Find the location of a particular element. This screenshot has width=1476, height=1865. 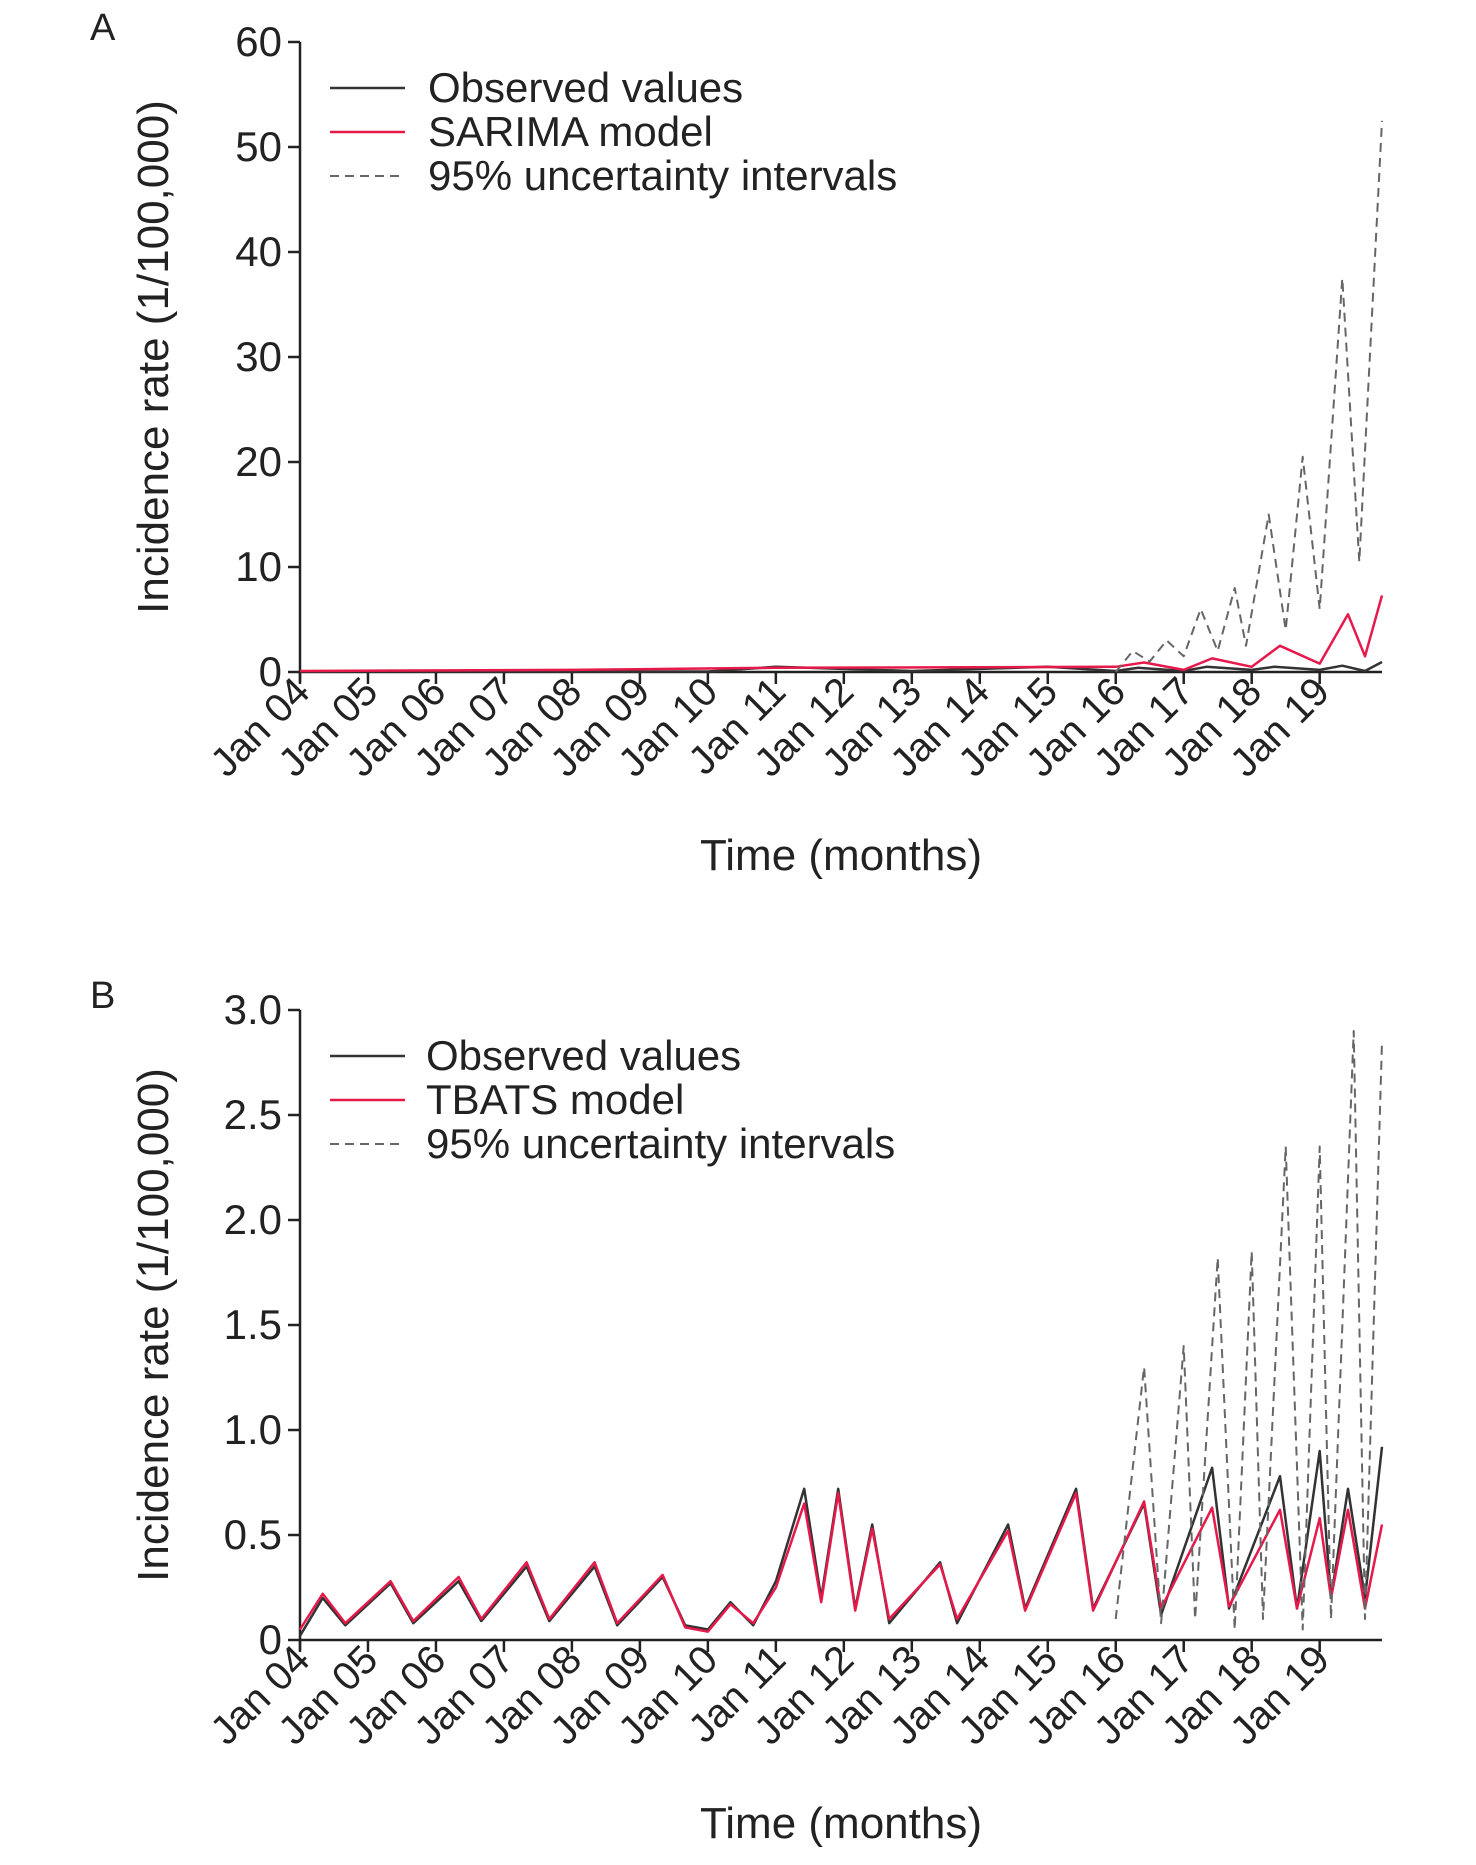

y-axis-title-b: Incidence rate (1/100,000) is located at coordinates (153, 1325).